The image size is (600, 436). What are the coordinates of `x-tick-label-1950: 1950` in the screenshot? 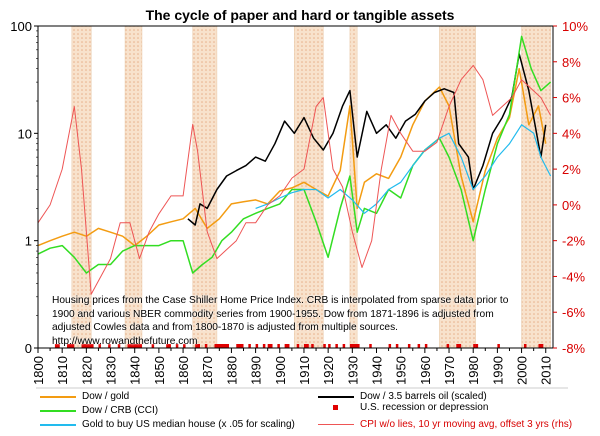 It's located at (401, 370).